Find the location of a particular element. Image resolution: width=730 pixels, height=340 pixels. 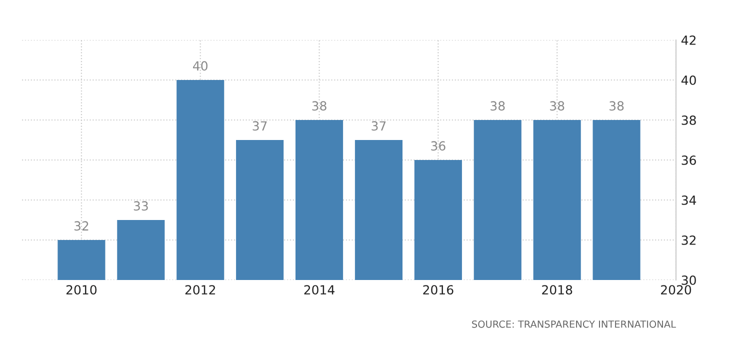

y-tick-label: 32 is located at coordinates (689, 240).